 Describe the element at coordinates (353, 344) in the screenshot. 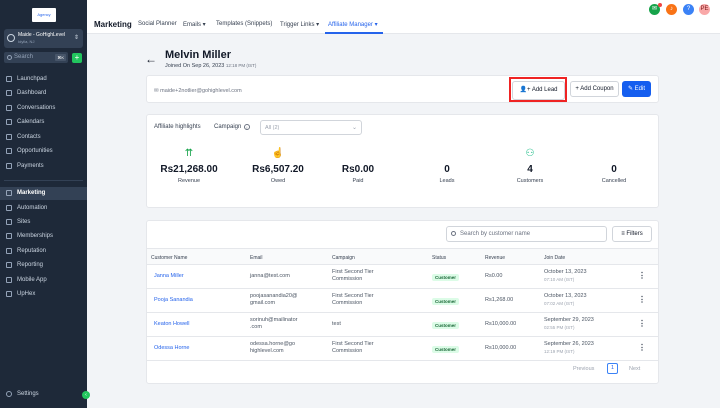

I see `customer-campaign: First Second Tier` at that location.